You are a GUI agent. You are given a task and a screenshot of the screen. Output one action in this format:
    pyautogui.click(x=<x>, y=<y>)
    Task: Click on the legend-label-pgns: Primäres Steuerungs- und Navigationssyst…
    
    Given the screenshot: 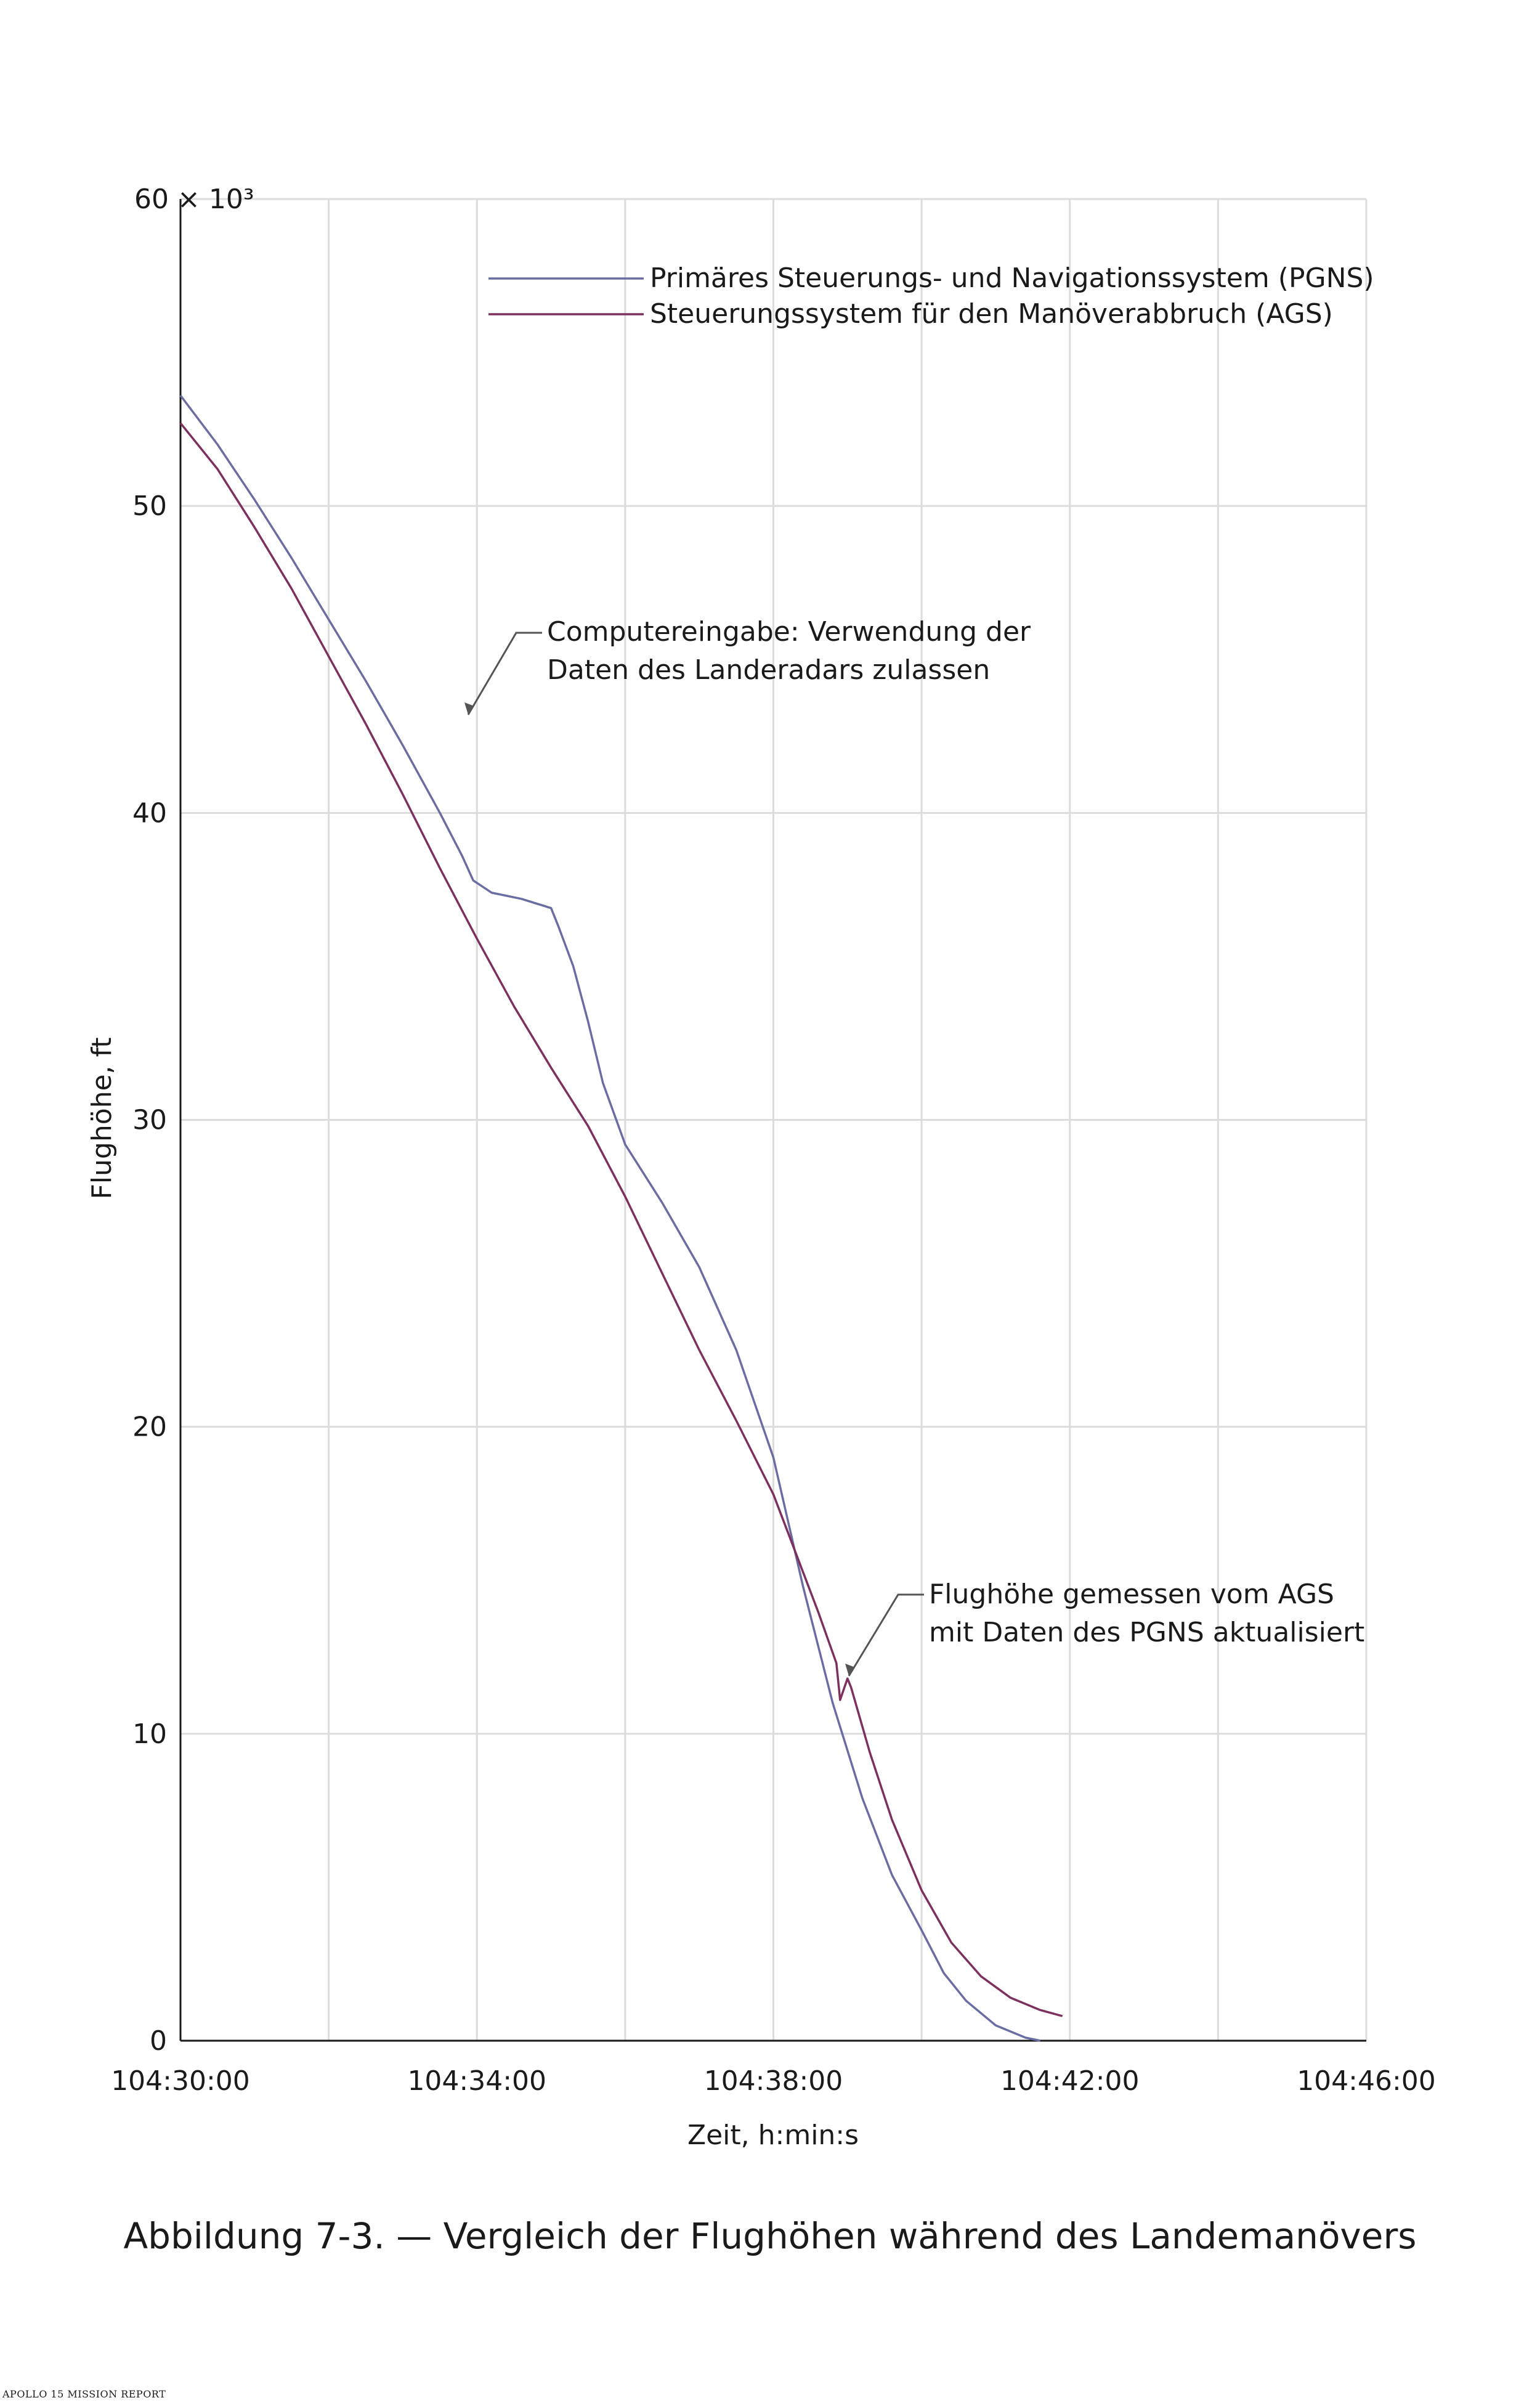 What is the action you would take?
    pyautogui.click(x=1012, y=278)
    